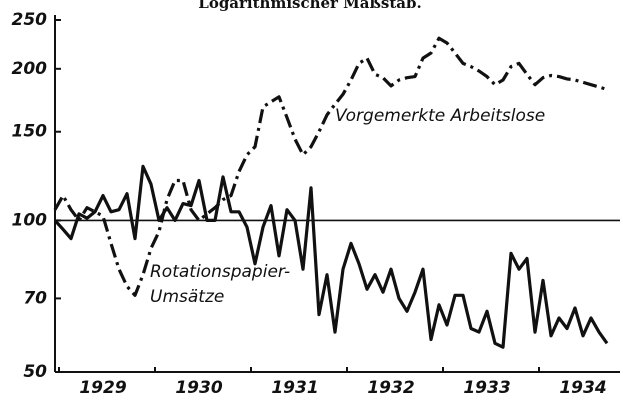 This screenshot has width=623, height=401. Describe the element at coordinates (35, 372) in the screenshot. I see `y-tick-label: 50` at that location.